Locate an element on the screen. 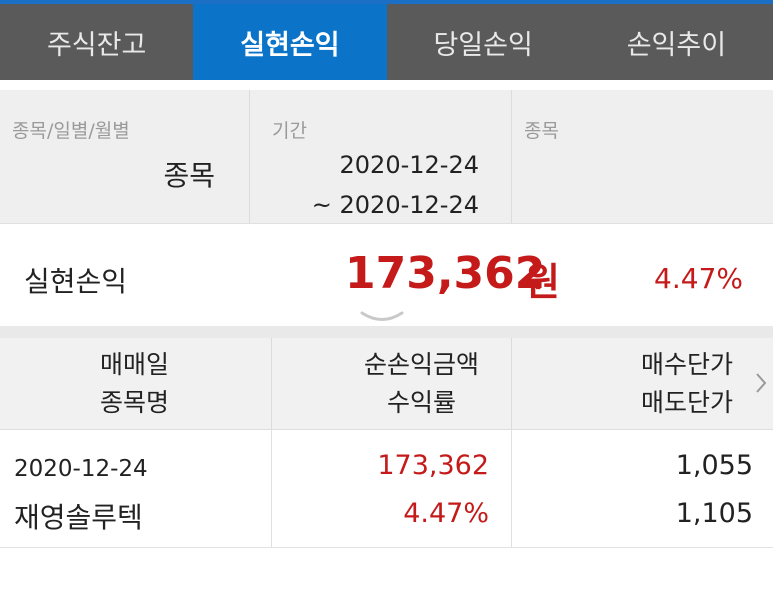 Image resolution: width=773 pixels, height=593 pixels. cell-pnl-rate: 173,362 4.47% is located at coordinates (392, 488).